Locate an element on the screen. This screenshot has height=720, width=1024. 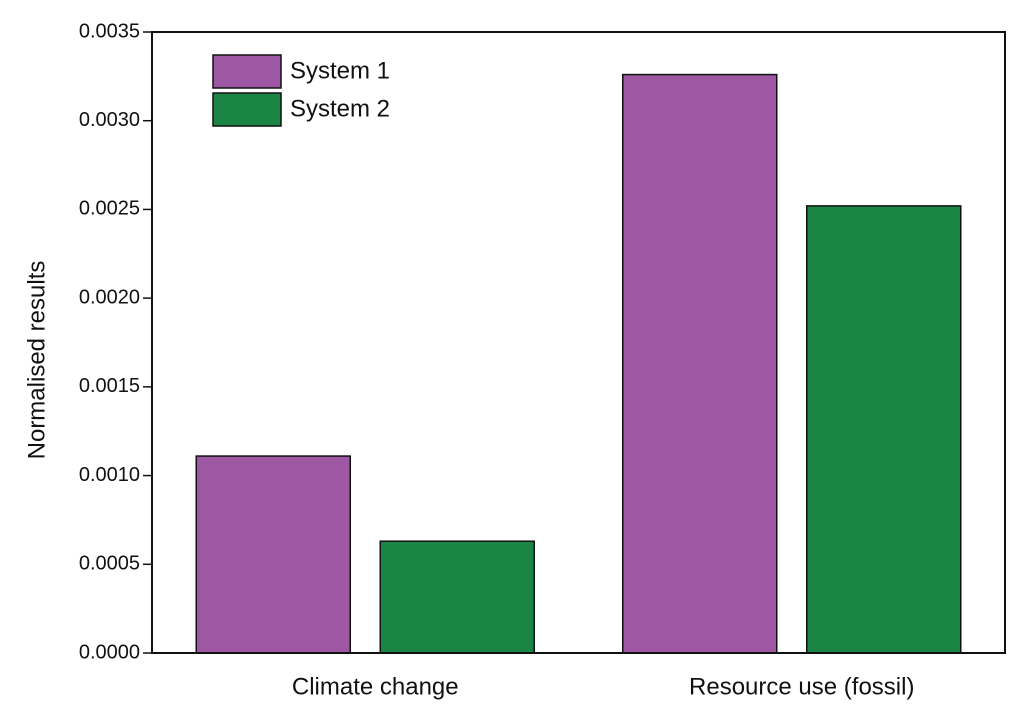
legend-label: System 2 is located at coordinates (340, 108).